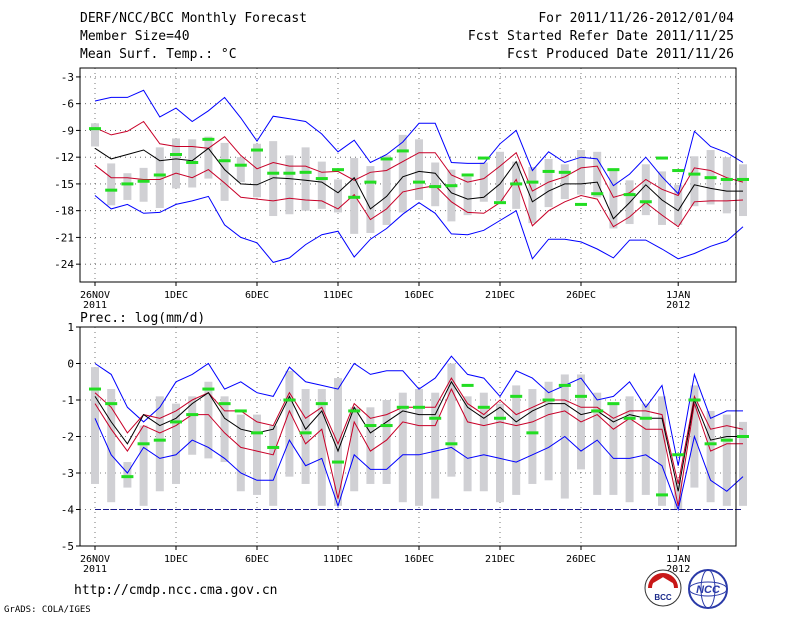  What do you see at coordinates (67, 473) in the screenshot?
I see `prec-y-tick-label: -3` at bounding box center [67, 473].